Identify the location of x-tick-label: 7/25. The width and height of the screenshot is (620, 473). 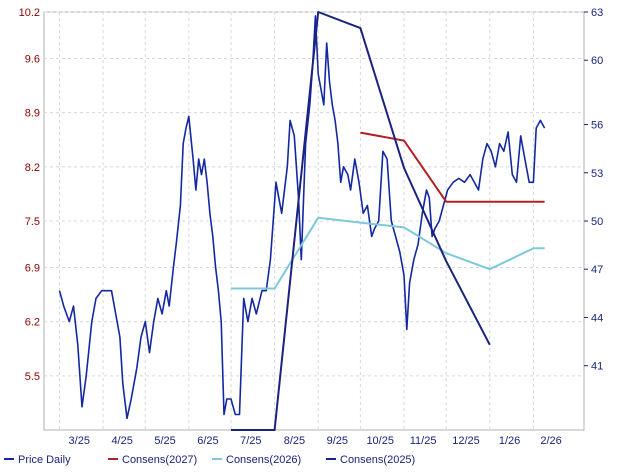
(250, 441).